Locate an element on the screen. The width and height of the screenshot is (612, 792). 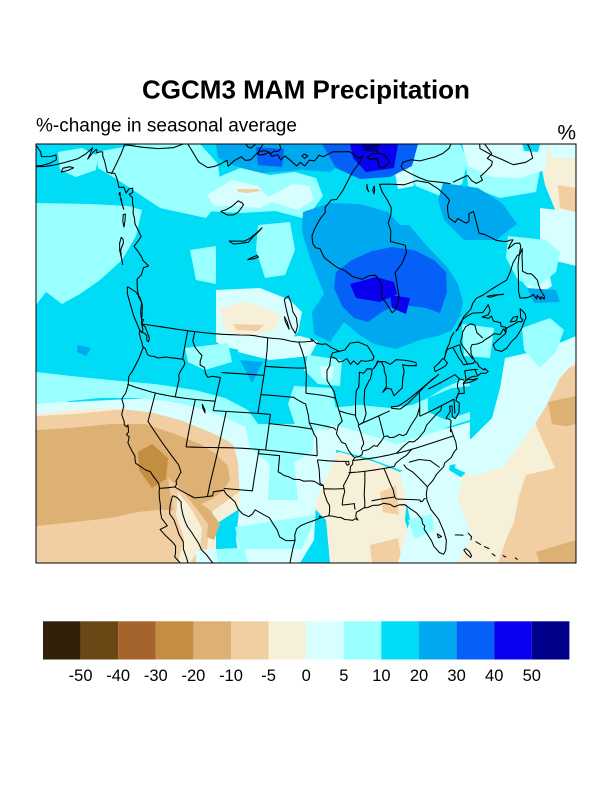
svg-text: -30 is located at coordinates (156, 676).